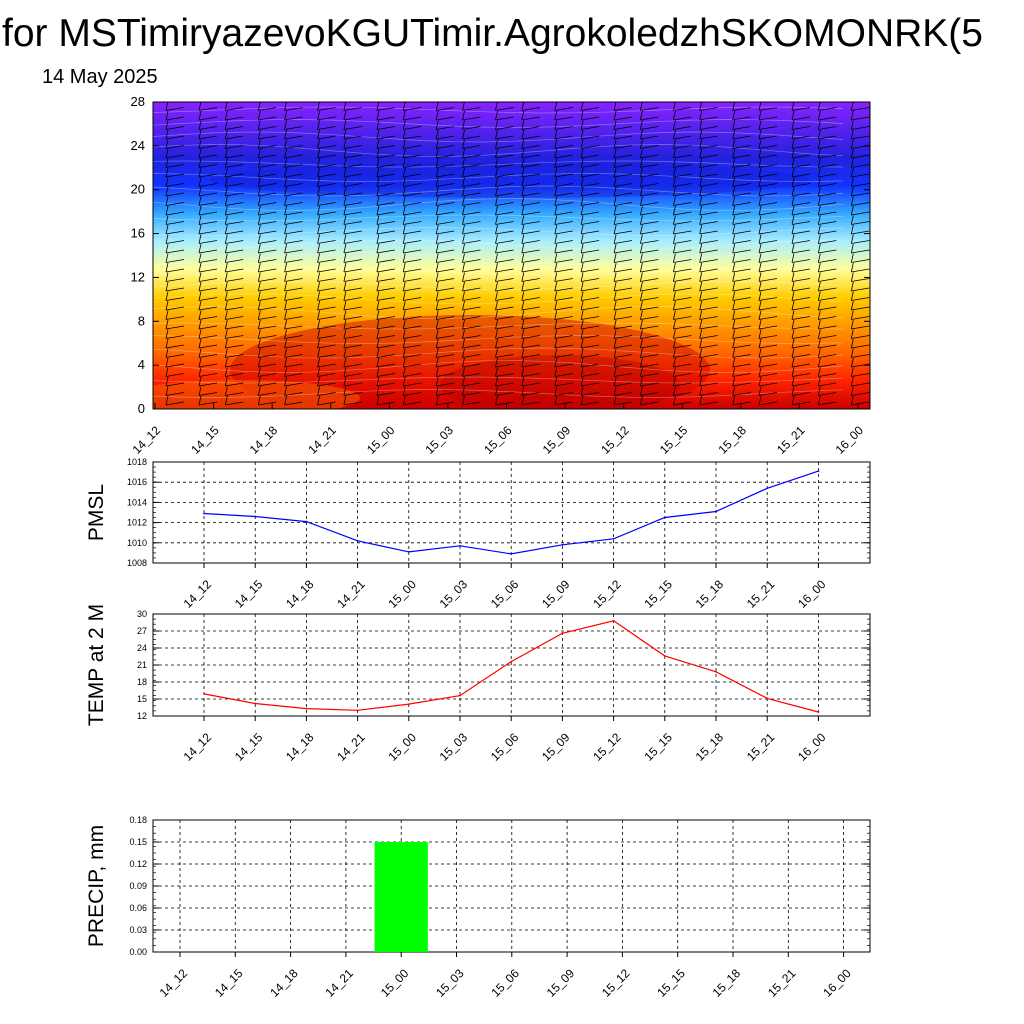 This screenshot has width=1024, height=1024. Describe the element at coordinates (560, 382) in the screenshot. I see `warm-core` at that location.